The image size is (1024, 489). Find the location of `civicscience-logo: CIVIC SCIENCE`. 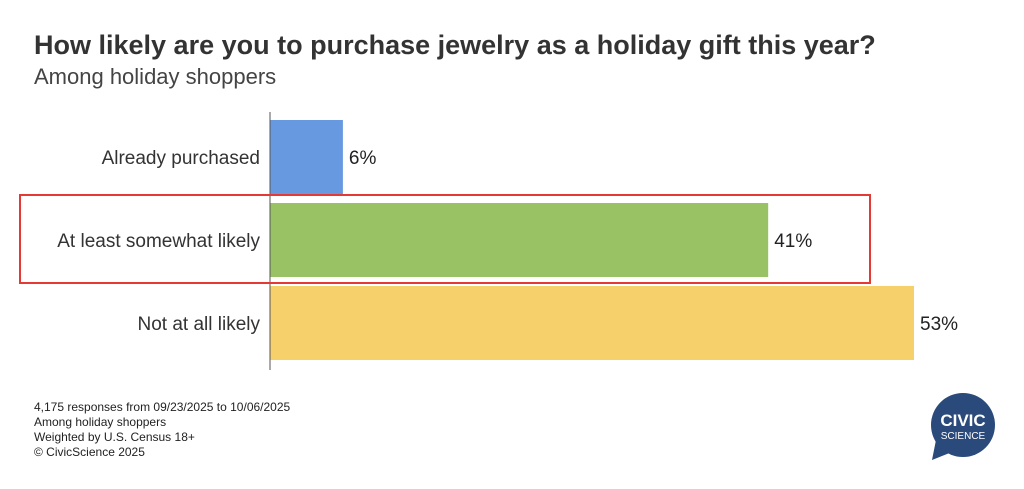

civicscience-logo: CIVIC SCIENCE is located at coordinates (963, 426).